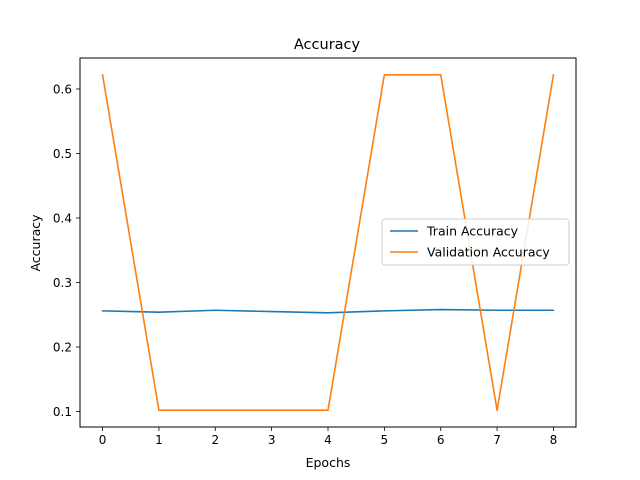 This screenshot has width=640, height=480. I want to click on x-tick-label: 3, so click(272, 440).